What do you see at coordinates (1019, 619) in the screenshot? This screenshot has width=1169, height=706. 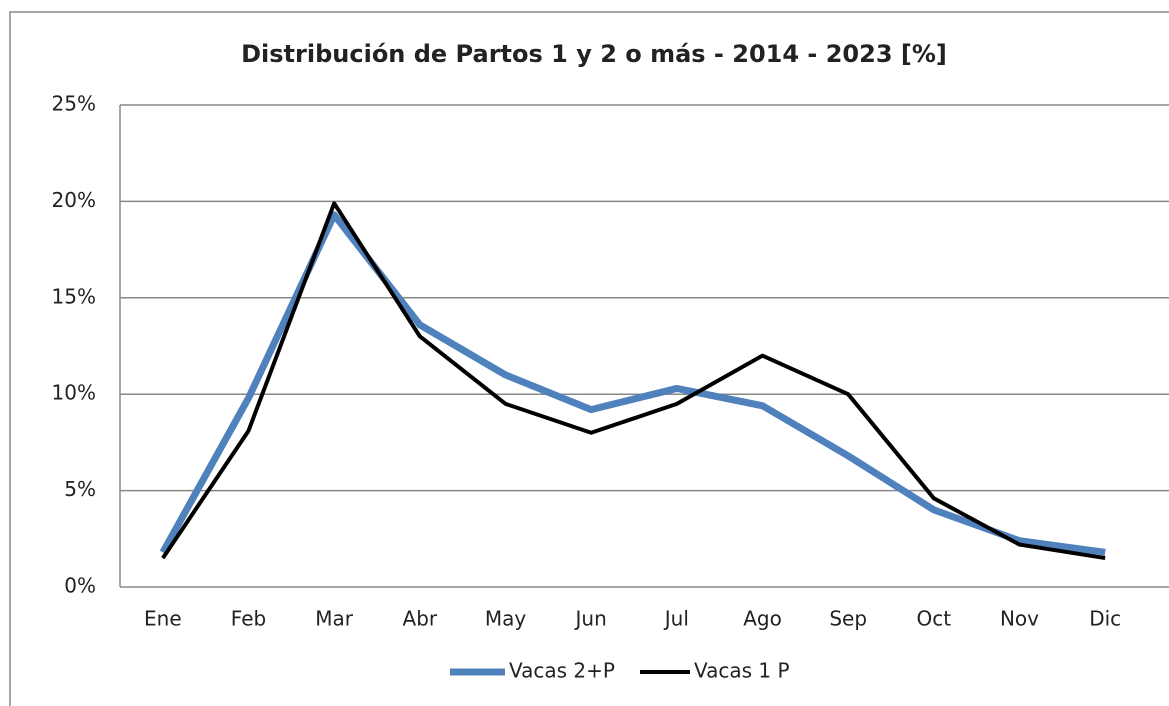 I see `x-tick-label: Nov` at bounding box center [1019, 619].